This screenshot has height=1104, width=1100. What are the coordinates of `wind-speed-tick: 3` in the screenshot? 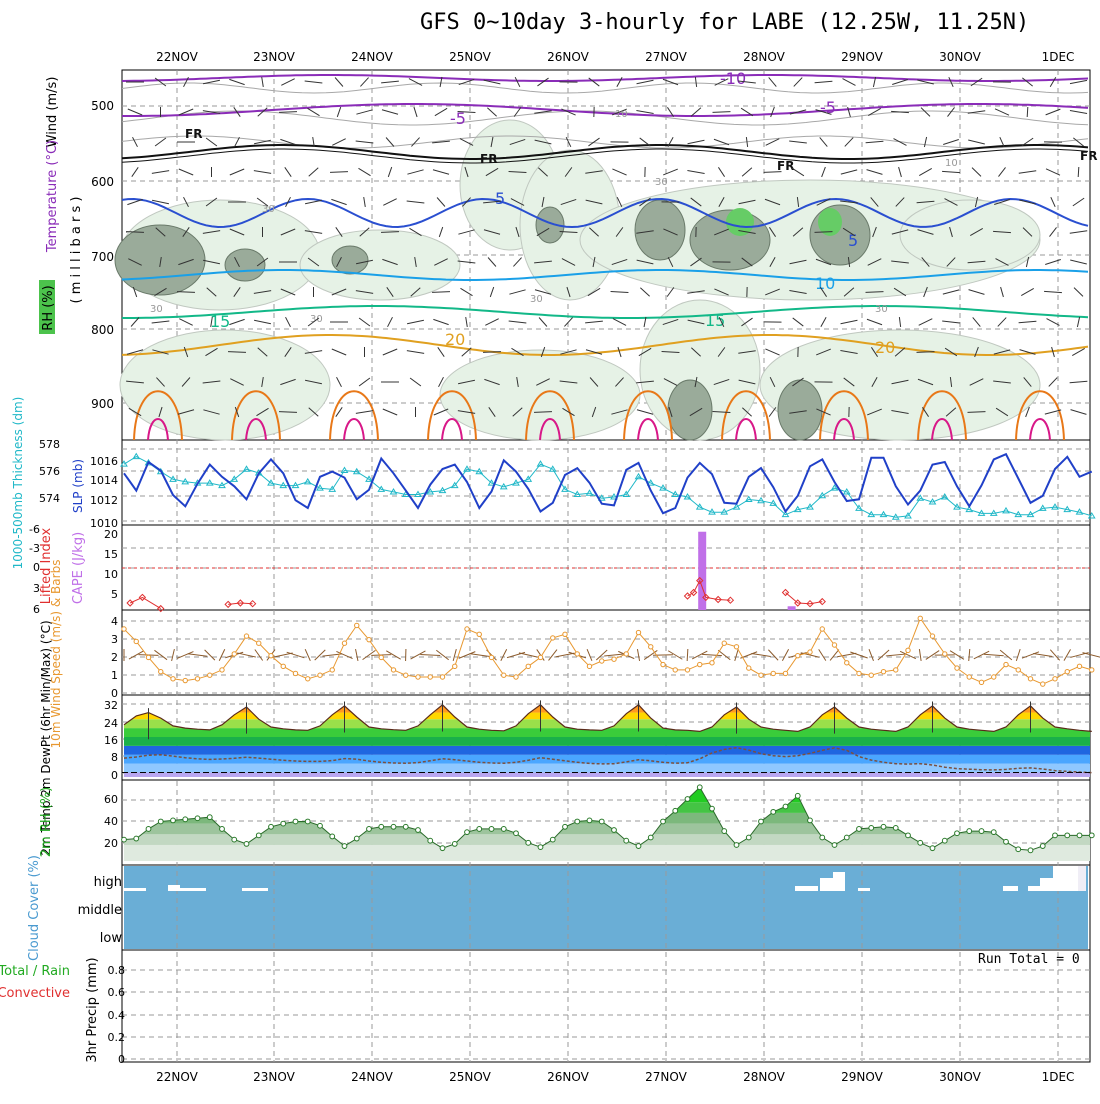 It's located at (114, 639).